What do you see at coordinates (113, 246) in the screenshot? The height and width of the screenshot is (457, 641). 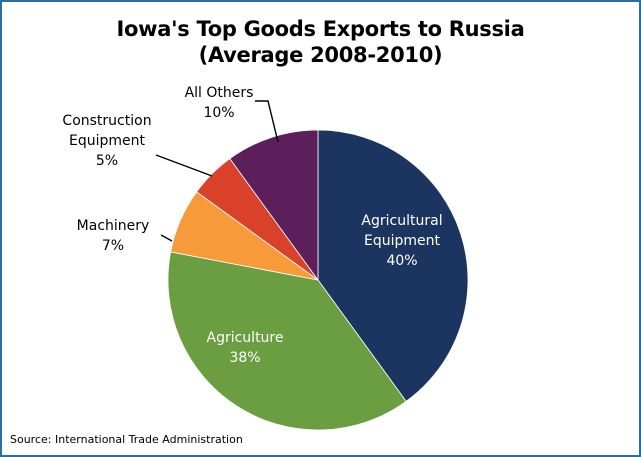 I see `slice-percent-2: 7%` at bounding box center [113, 246].